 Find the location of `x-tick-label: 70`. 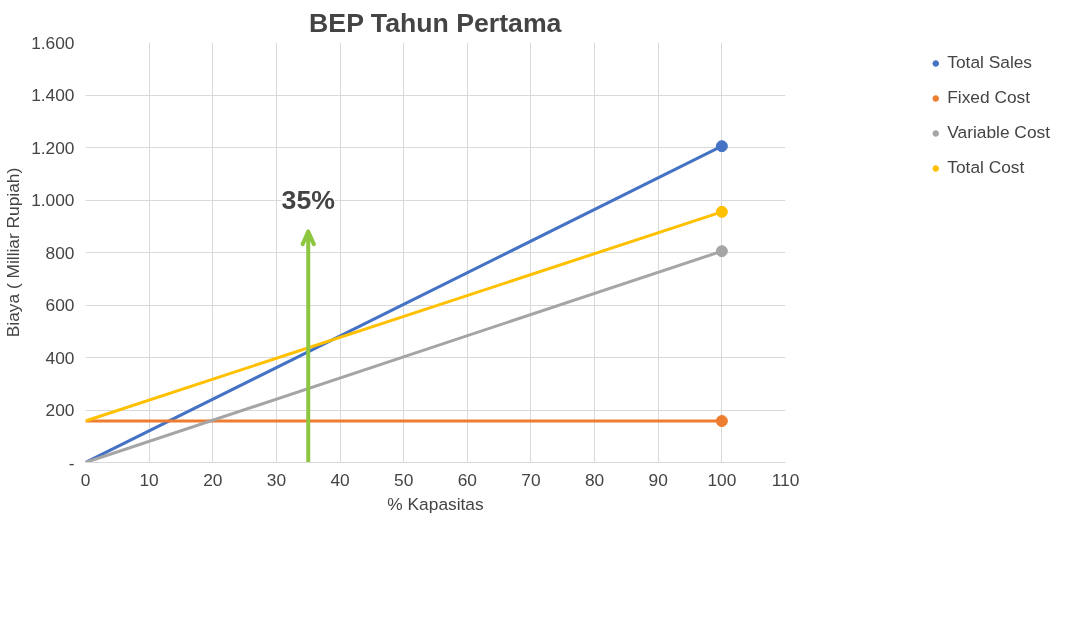

x-tick-label: 70 is located at coordinates (531, 479).